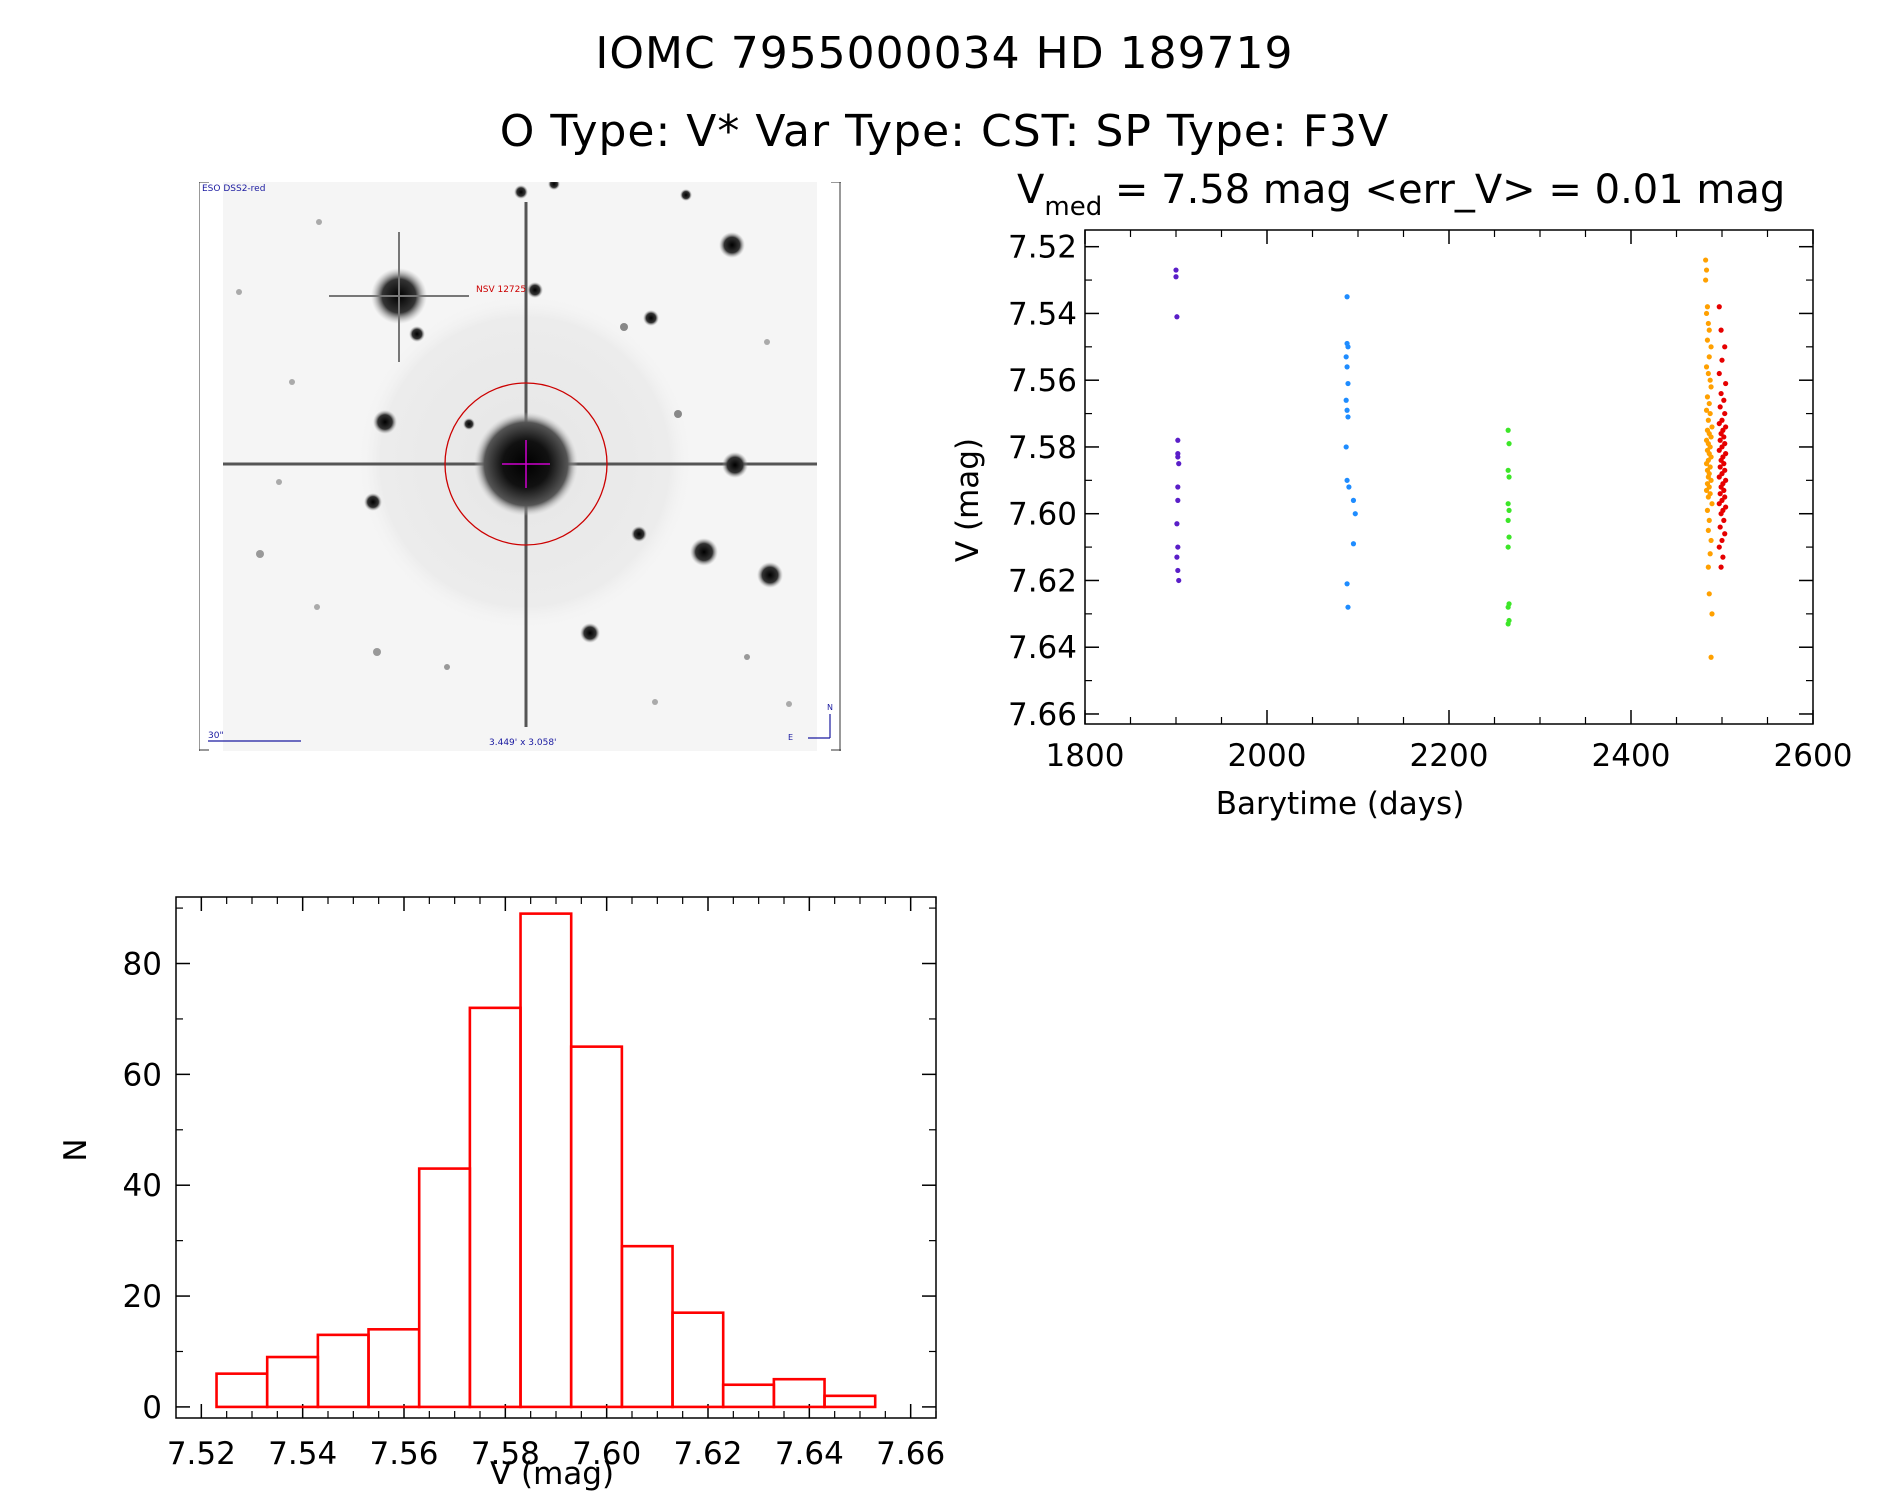  Describe the element at coordinates (1813, 756) in the screenshot. I see `lc-xtick-label: 2600` at that location.